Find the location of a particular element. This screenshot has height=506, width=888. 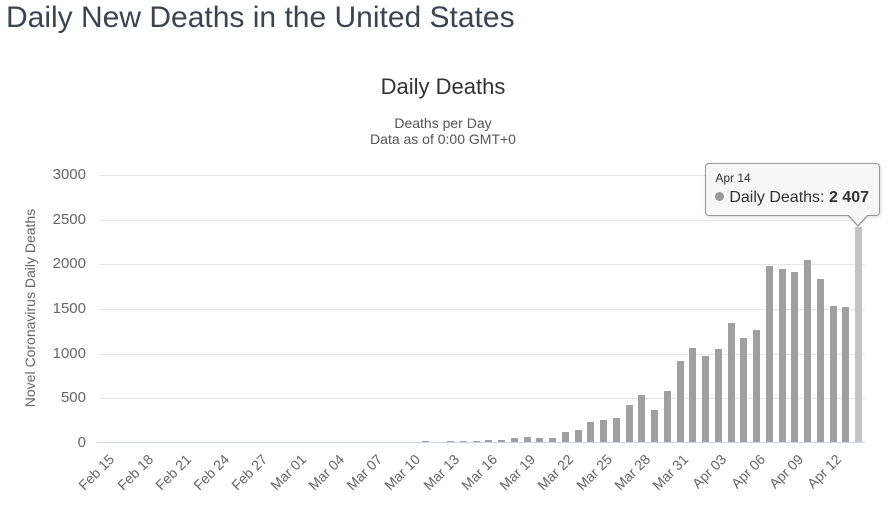

tooltip-series-label: Daily Deaths: is located at coordinates (777, 197).